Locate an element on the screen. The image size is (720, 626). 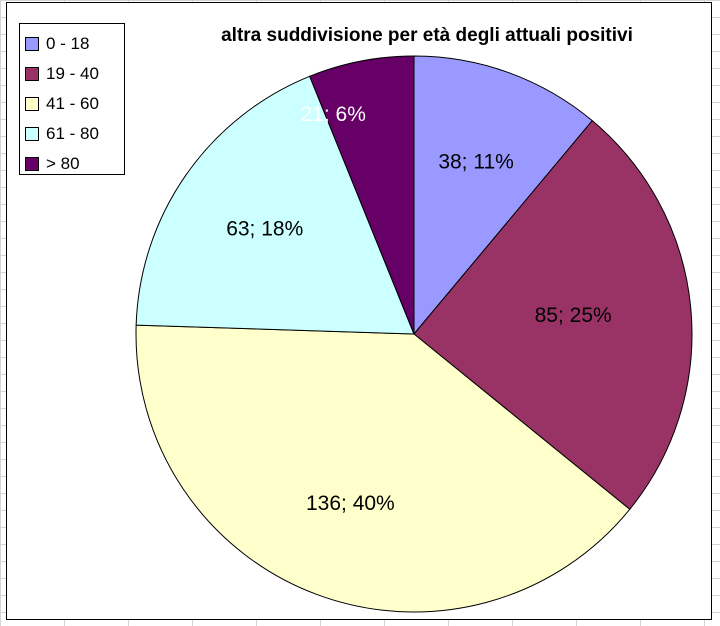
legend-item: 41 - 60 is located at coordinates (74, 104).